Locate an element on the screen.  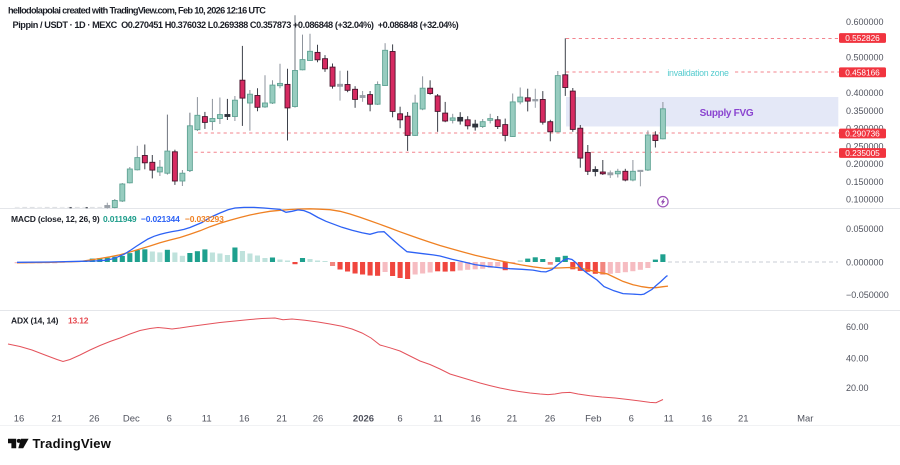
svg-text: Supply FVG is located at coordinates (727, 113).